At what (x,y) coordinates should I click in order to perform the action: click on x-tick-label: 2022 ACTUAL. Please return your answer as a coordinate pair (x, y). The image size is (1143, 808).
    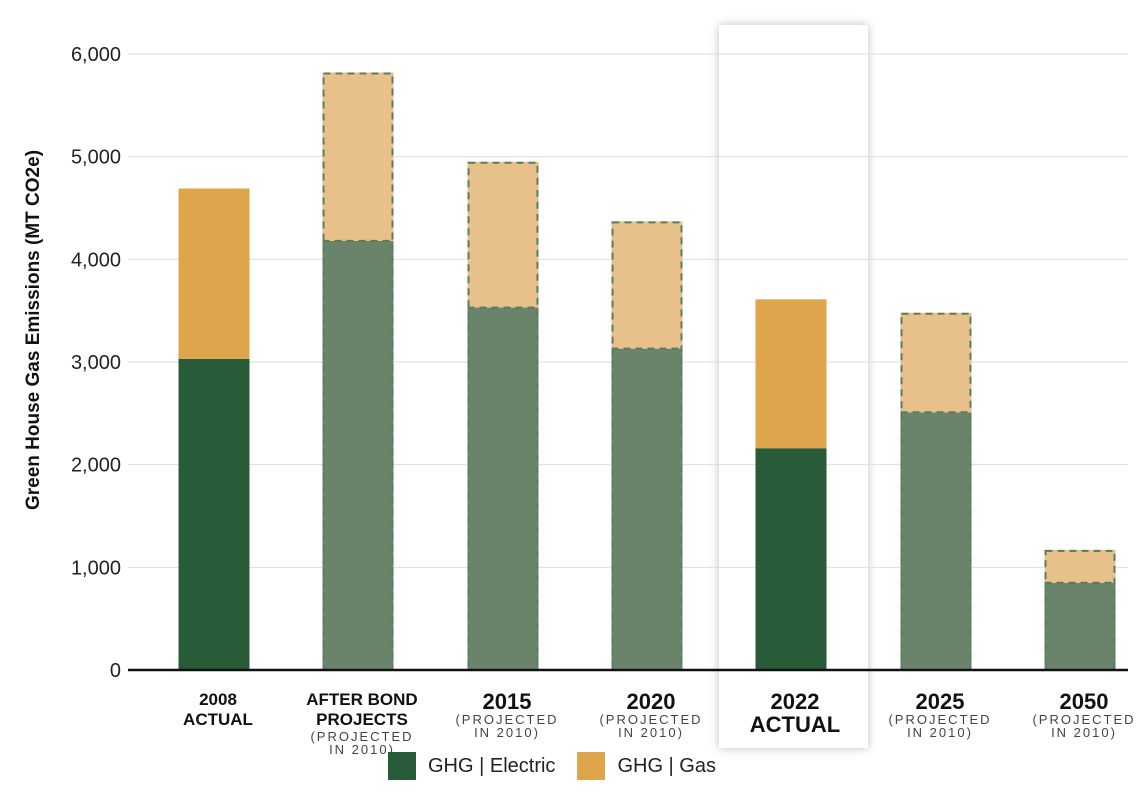
    Looking at the image, I should click on (795, 713).